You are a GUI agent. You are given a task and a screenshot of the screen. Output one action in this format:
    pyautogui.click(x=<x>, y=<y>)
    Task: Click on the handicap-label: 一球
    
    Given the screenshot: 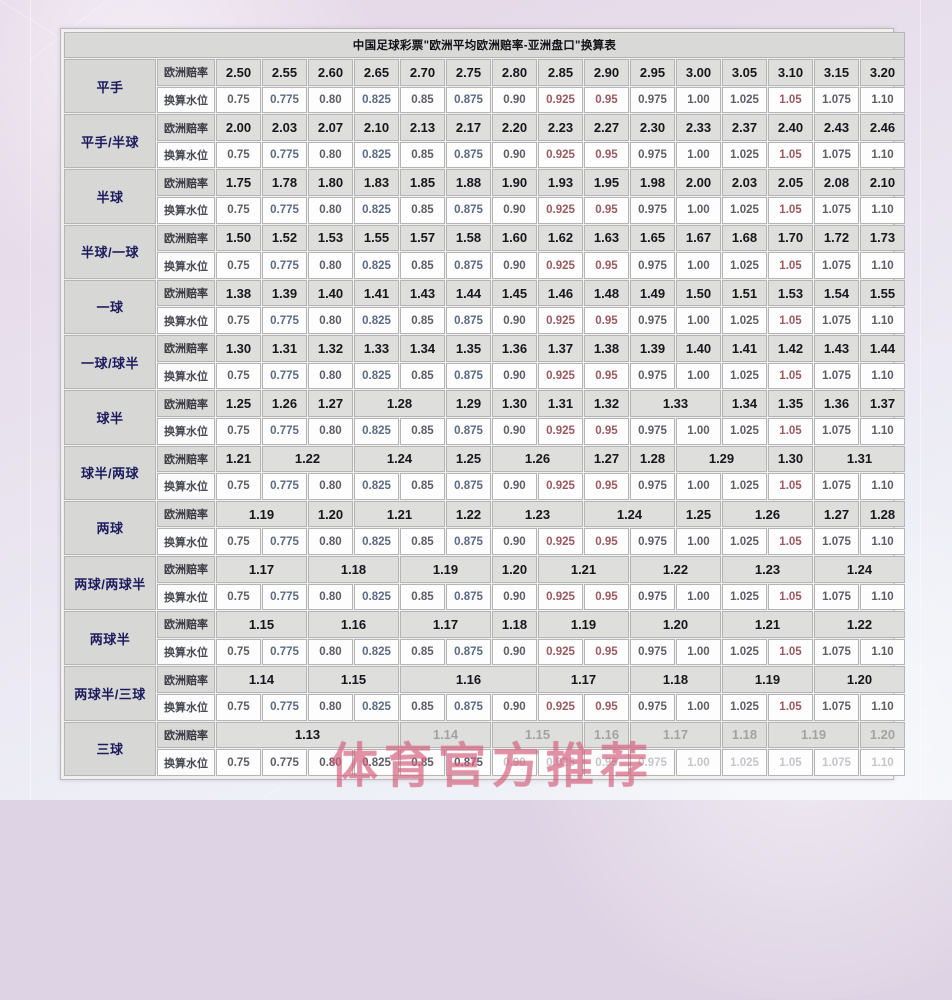 What is the action you would take?
    pyautogui.click(x=110, y=307)
    